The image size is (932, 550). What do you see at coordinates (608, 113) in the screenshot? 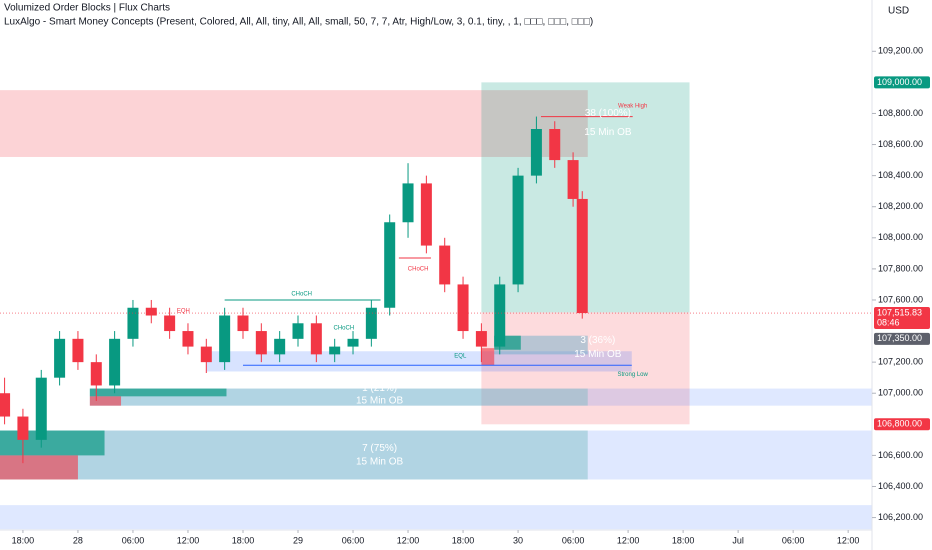
I see `annotation: 38 (100%)` at bounding box center [608, 113].